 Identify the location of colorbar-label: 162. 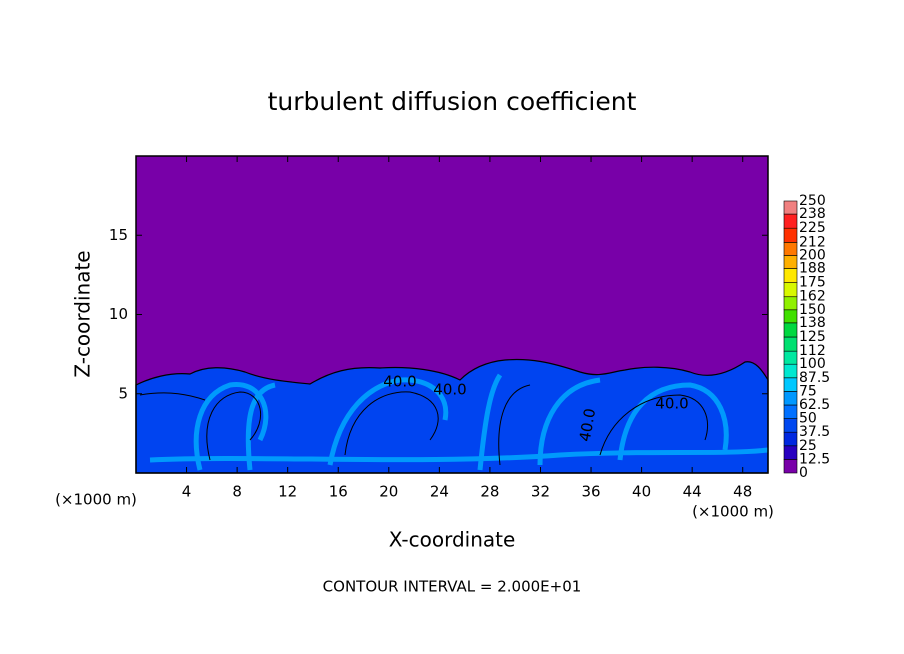
(812, 297).